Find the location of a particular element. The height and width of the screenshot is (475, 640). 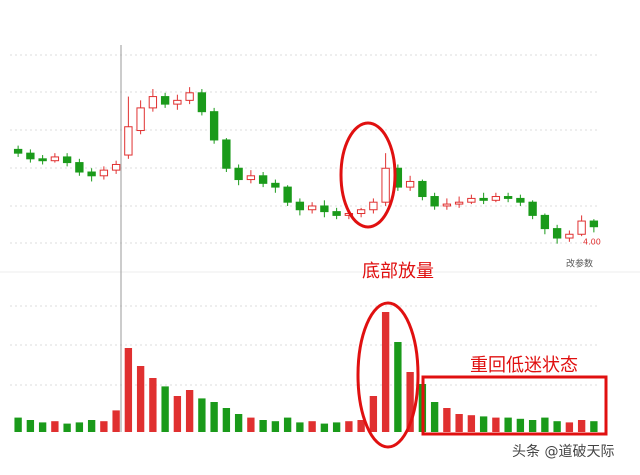

annotation: 重回低迷状态 is located at coordinates (524, 365).